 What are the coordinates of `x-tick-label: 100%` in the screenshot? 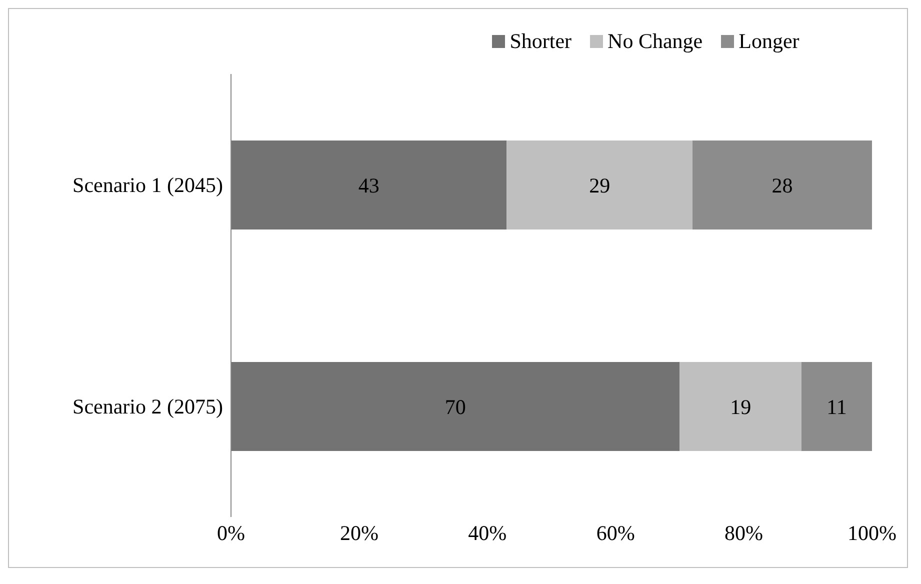 It's located at (872, 532).